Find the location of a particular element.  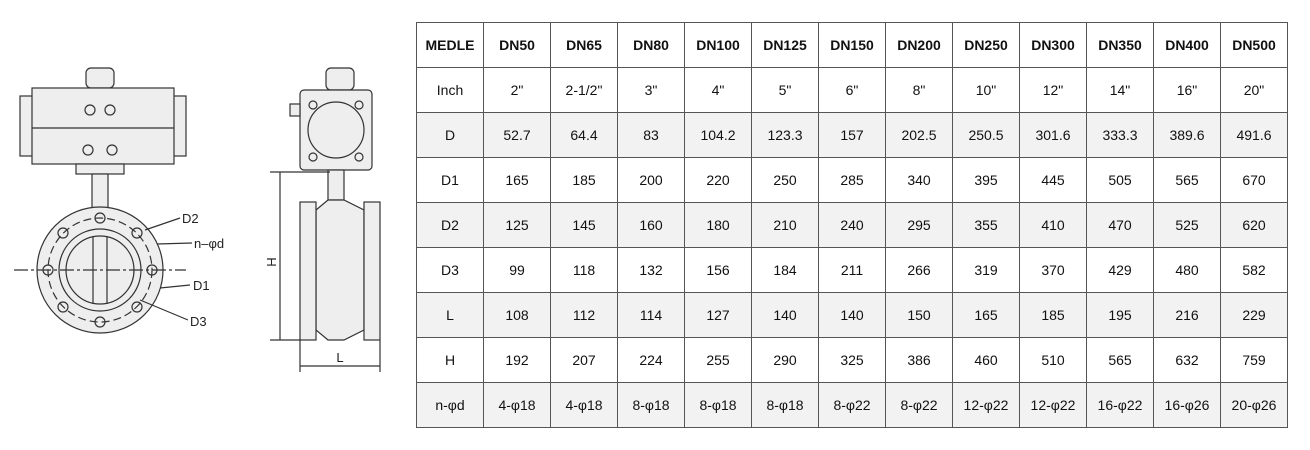

table-cell: 395 is located at coordinates (986, 180).